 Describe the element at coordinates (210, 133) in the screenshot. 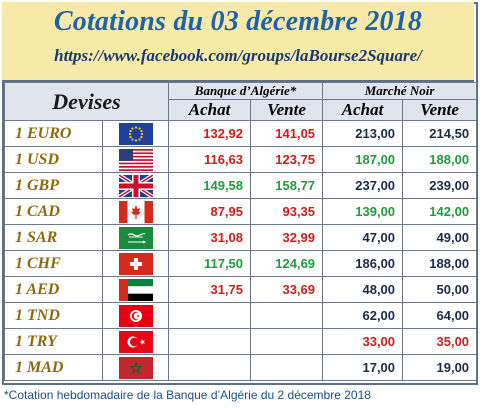

I see `bank-buy: 132,92` at that location.